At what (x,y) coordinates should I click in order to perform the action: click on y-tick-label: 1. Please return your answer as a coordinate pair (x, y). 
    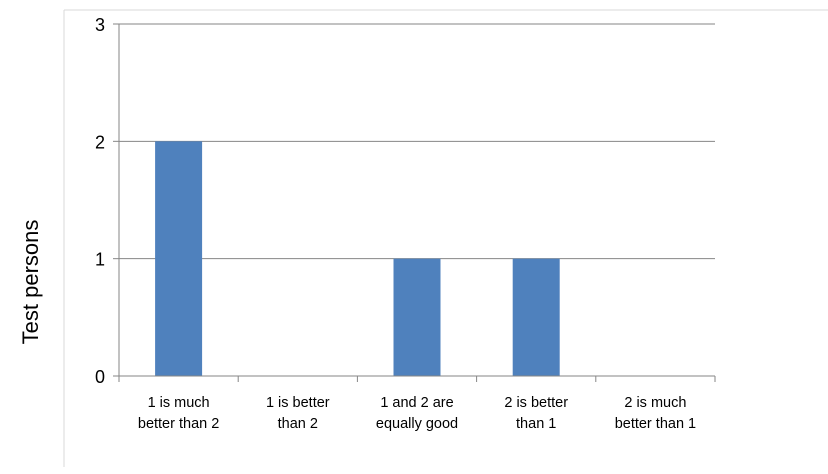
    Looking at the image, I should click on (100, 260).